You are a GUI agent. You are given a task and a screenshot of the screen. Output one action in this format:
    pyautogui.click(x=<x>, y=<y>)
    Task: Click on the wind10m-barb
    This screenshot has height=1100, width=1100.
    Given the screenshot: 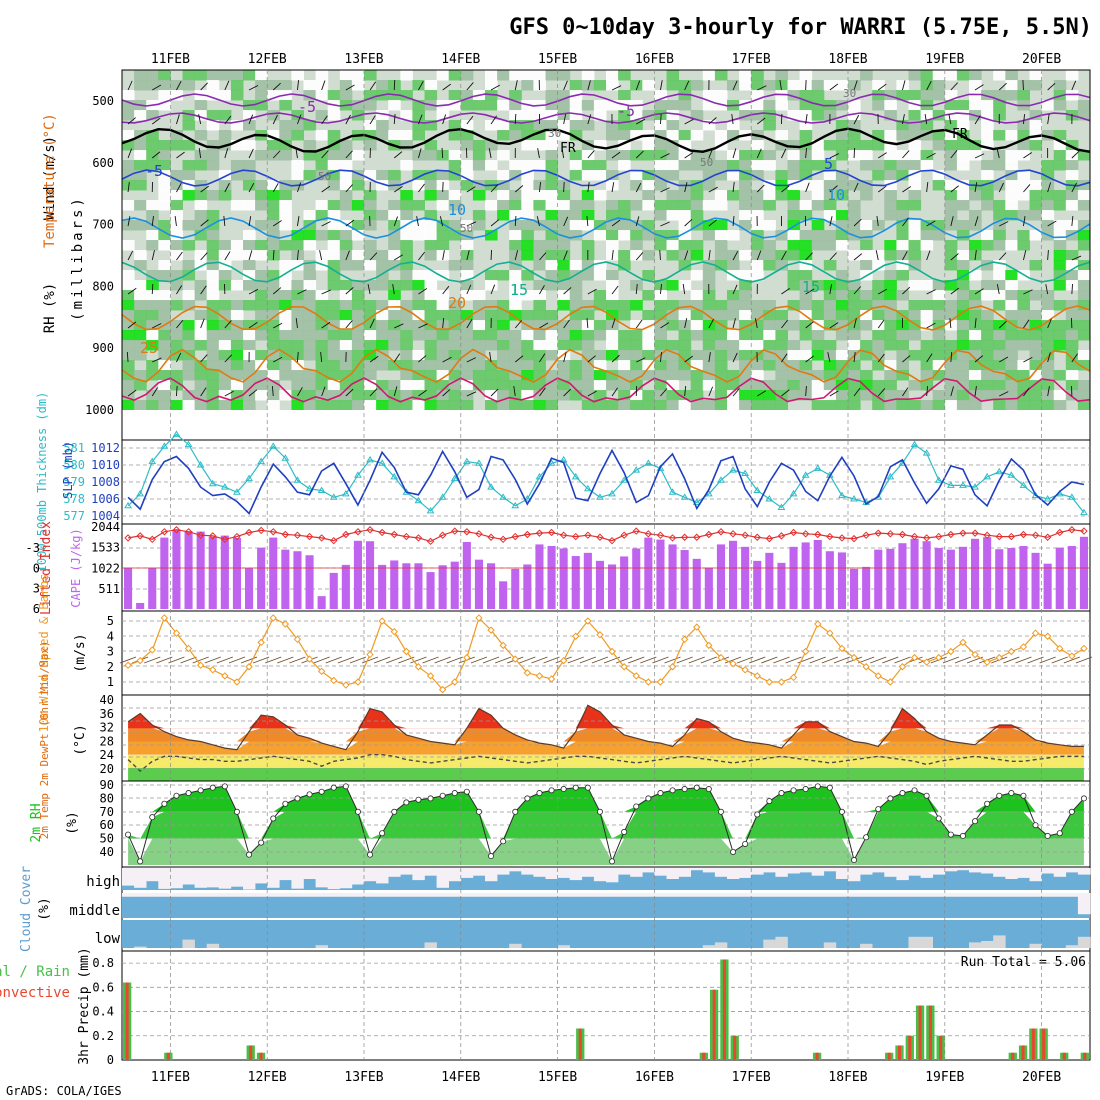 What is the action you would take?
    pyautogui.click(x=793, y=660)
    